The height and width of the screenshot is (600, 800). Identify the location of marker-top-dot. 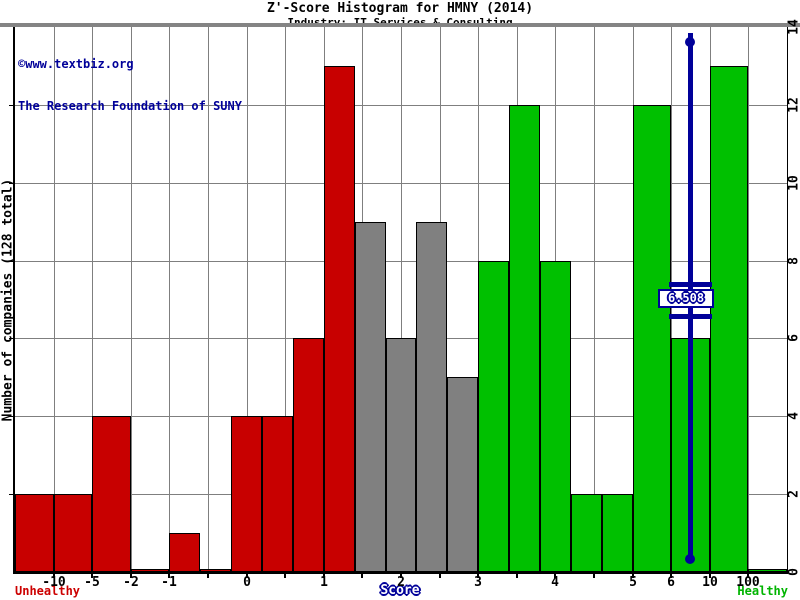
(690, 42).